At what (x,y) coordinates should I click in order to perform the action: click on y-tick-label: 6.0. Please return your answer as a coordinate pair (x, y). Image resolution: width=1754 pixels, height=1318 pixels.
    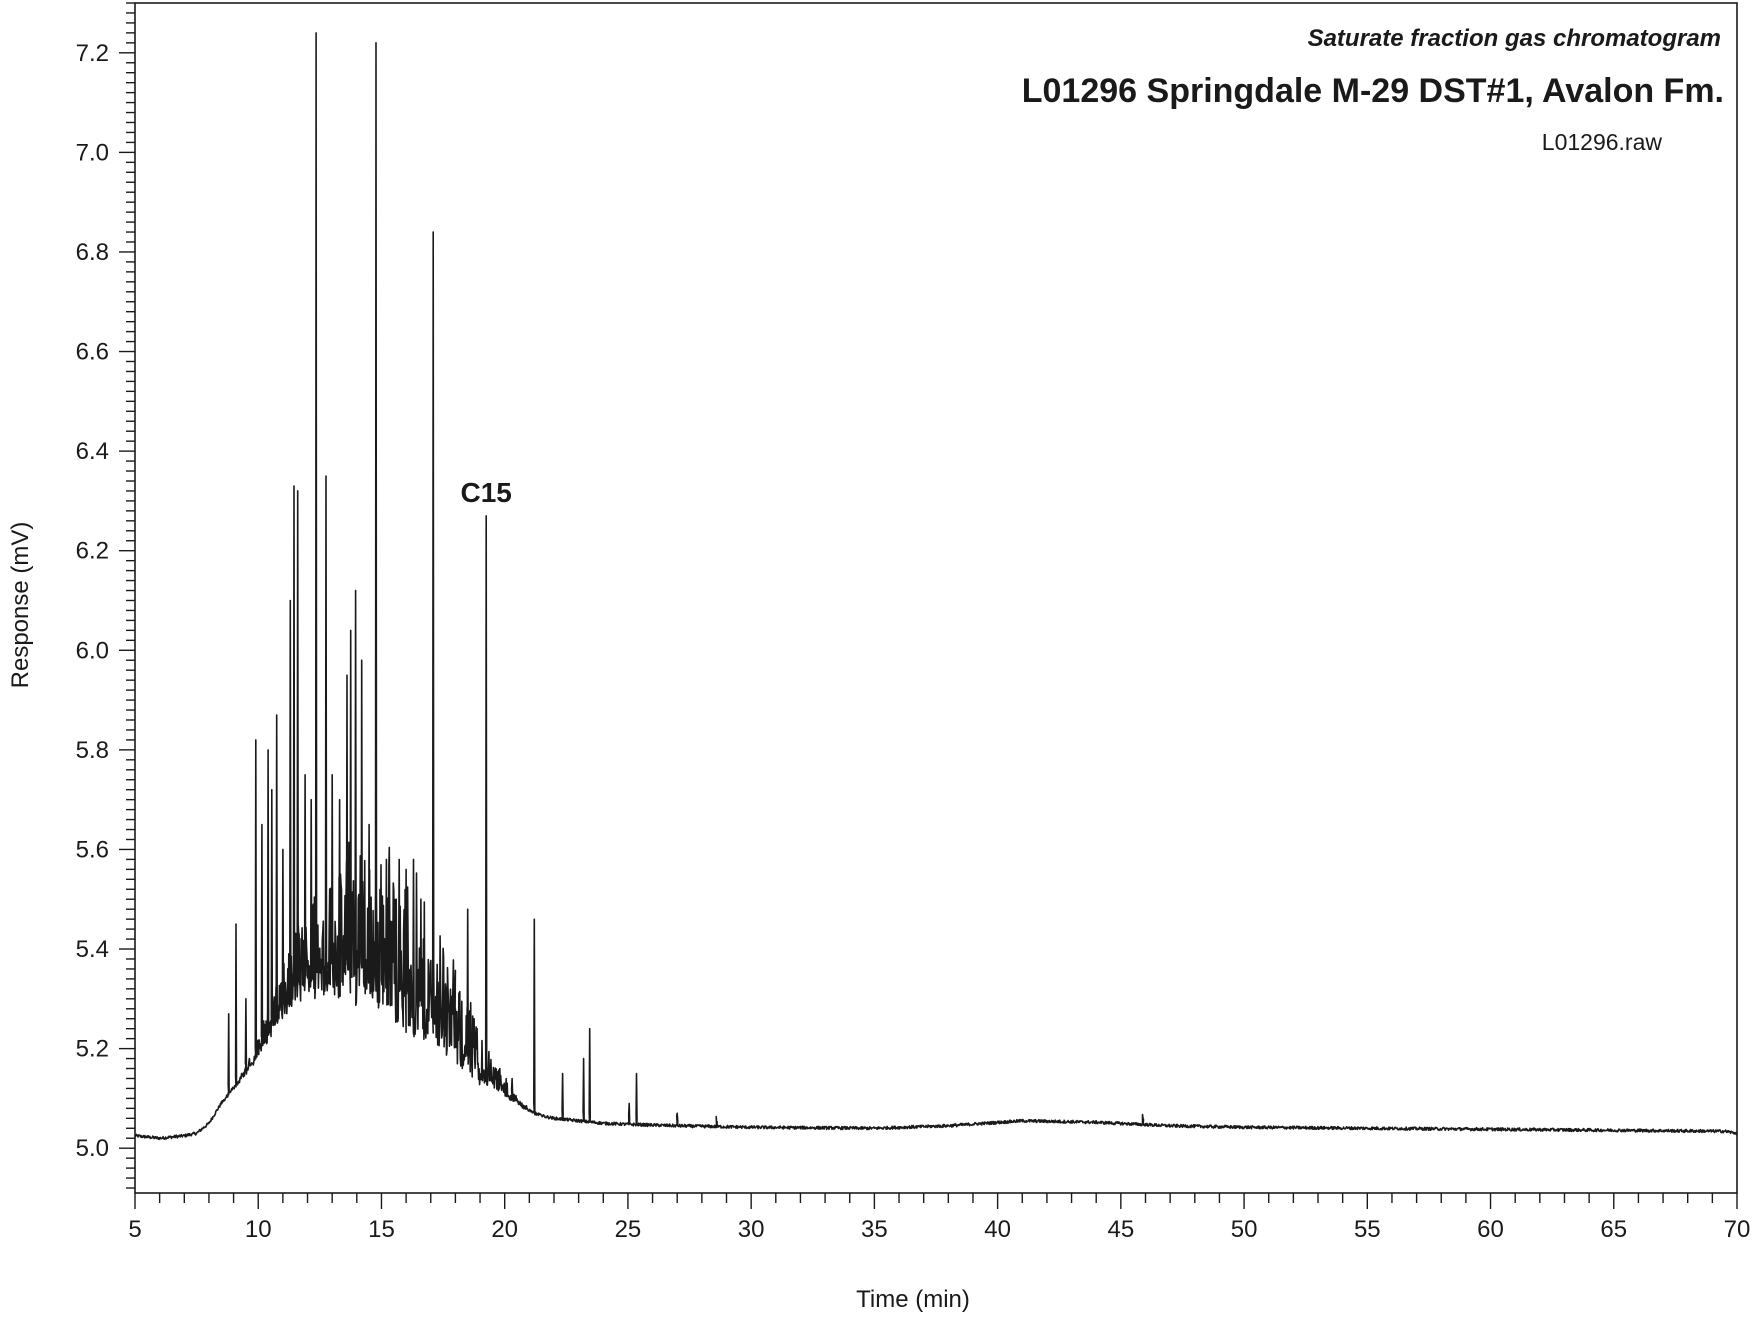
    Looking at the image, I should click on (92, 650).